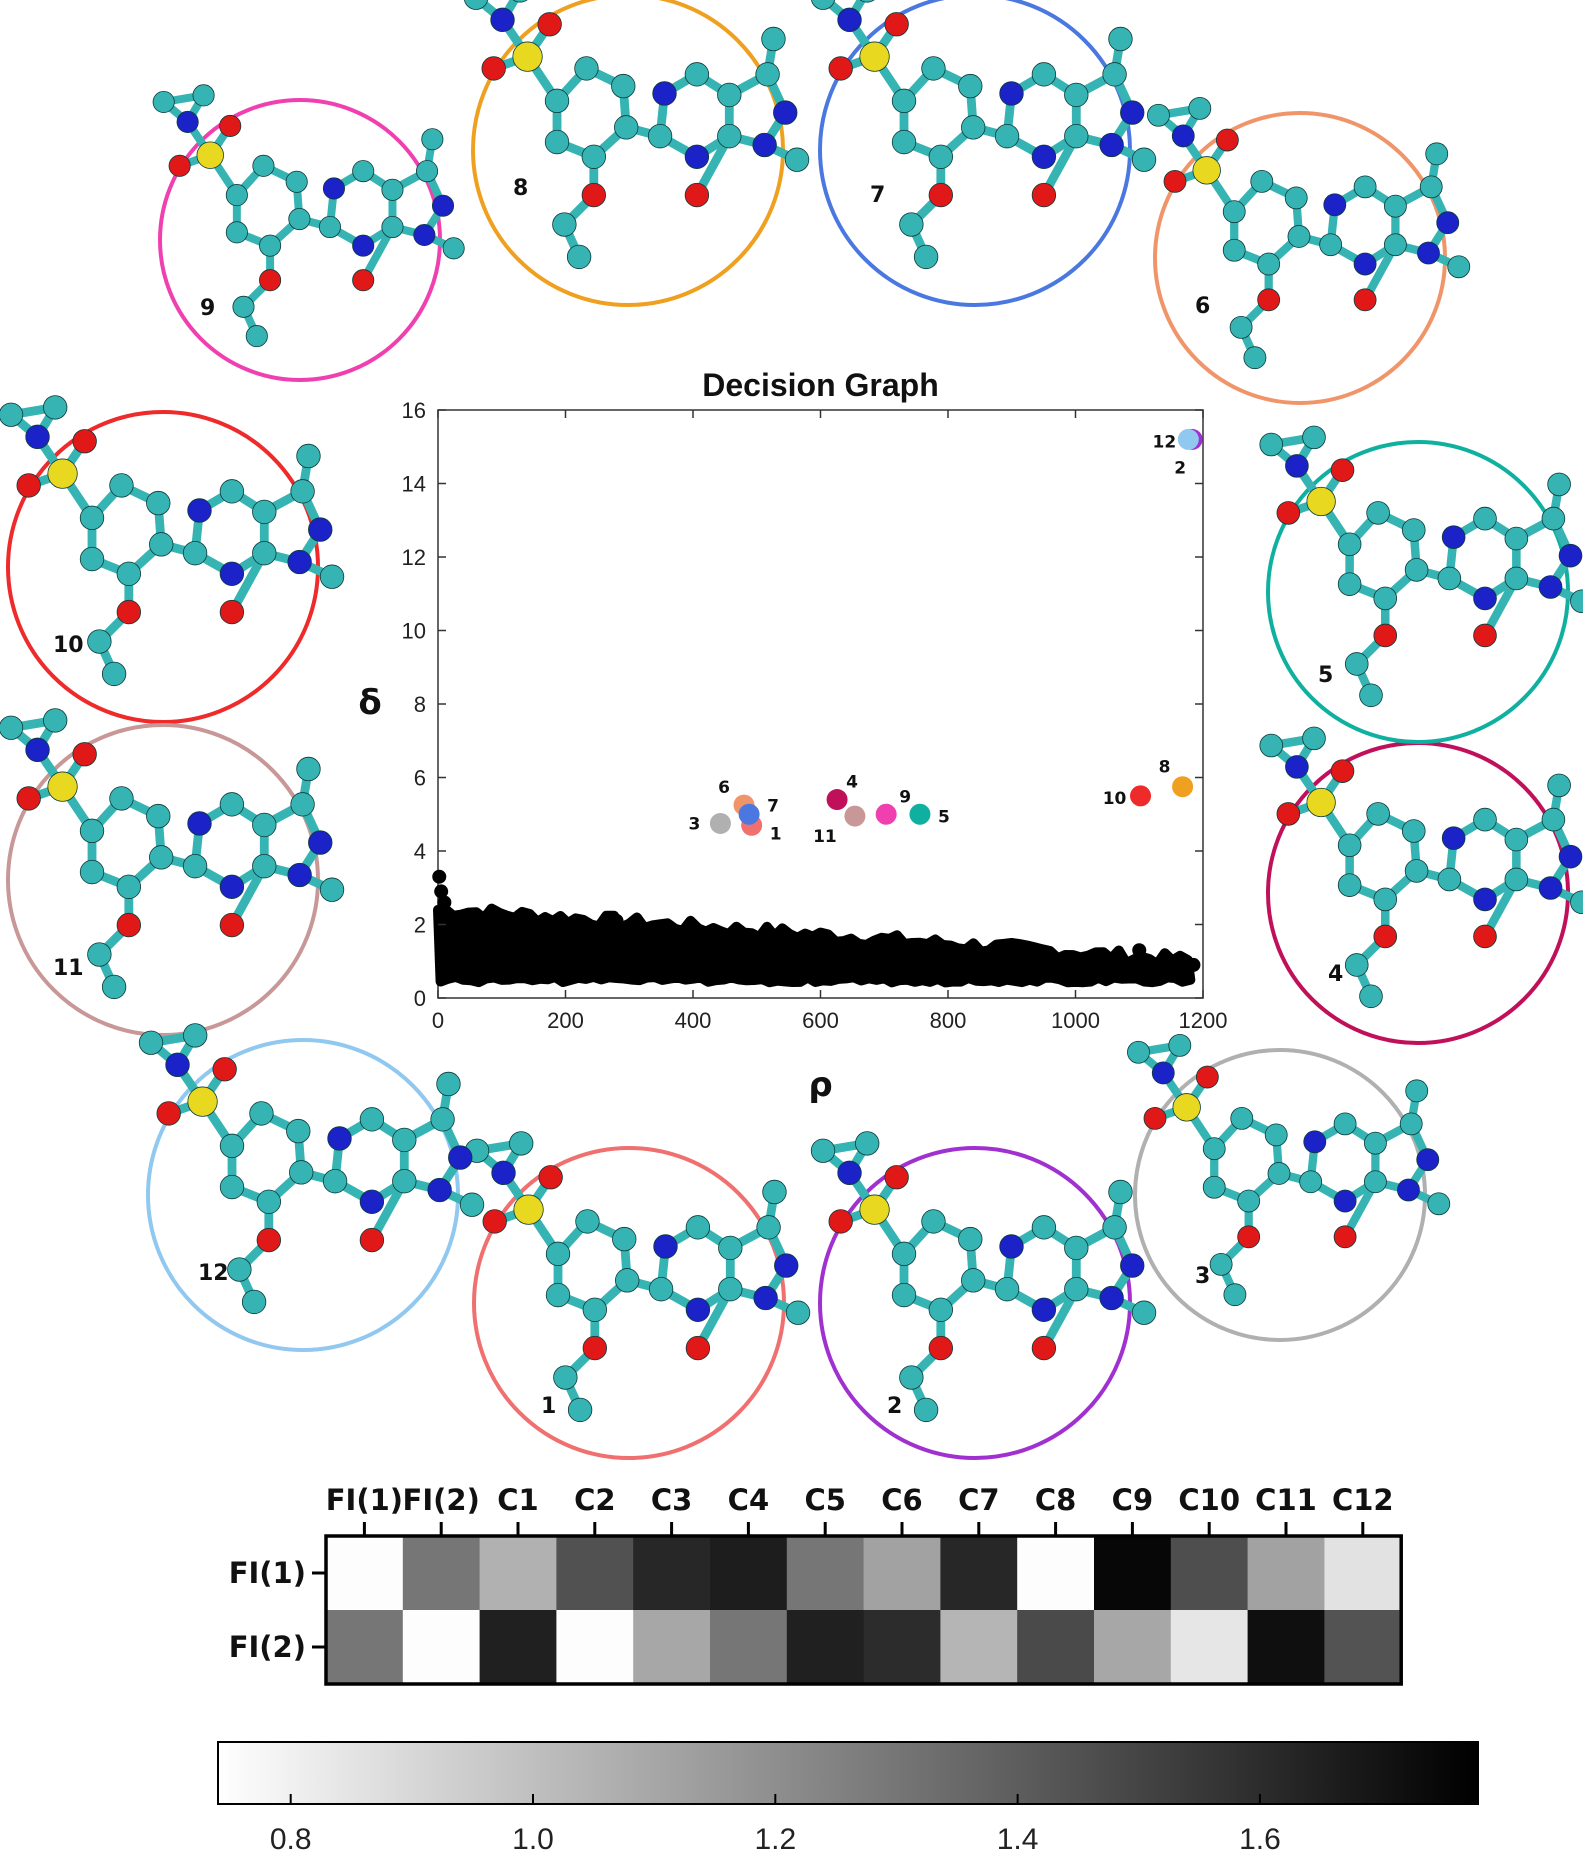  I want to click on x-tick-label: 1000, so click(1075, 1020).